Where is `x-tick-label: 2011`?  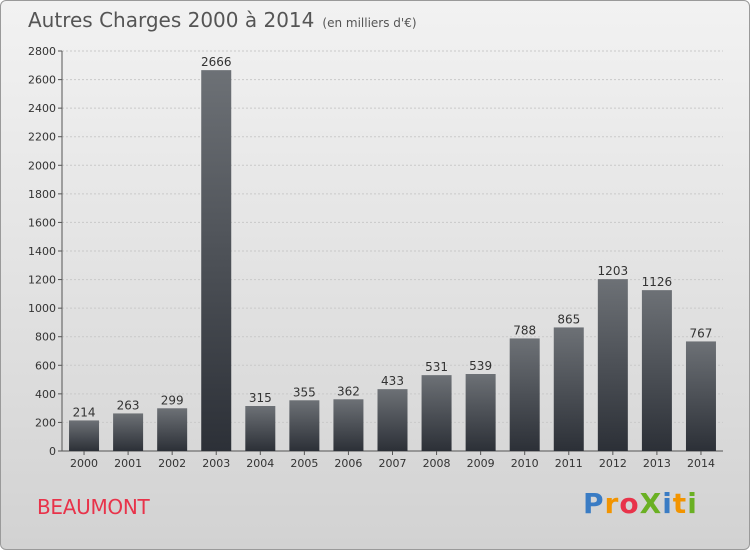 x-tick-label: 2011 is located at coordinates (569, 463).